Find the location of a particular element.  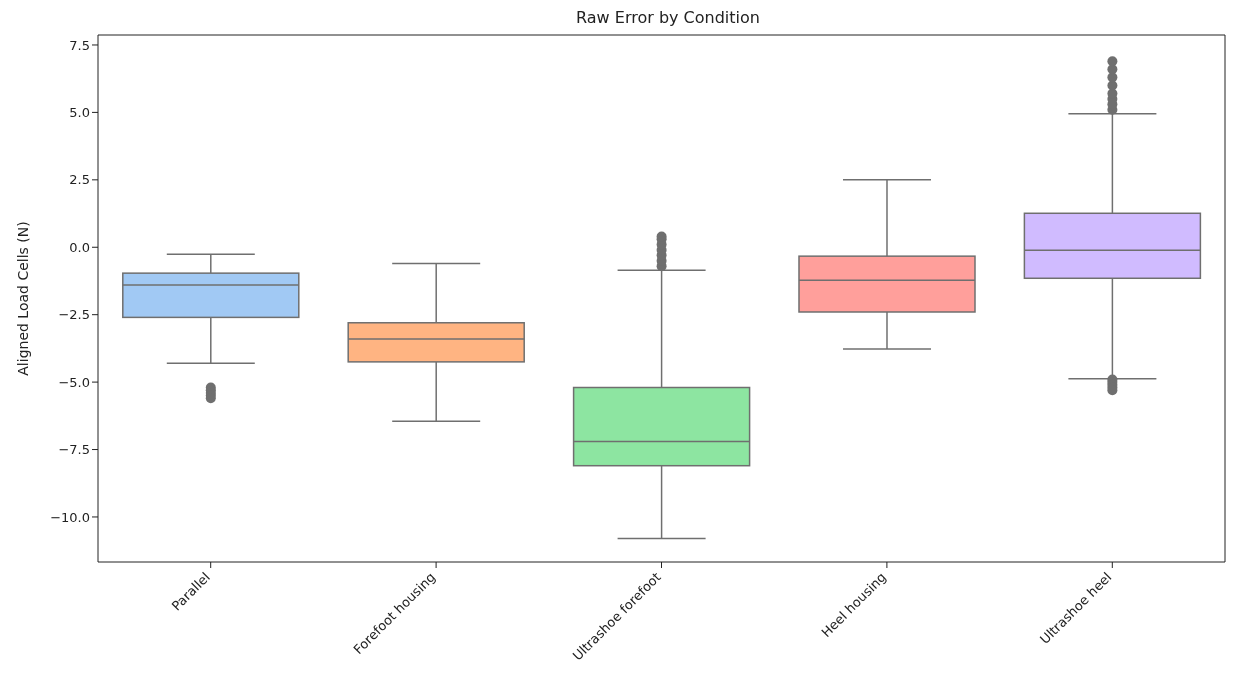

chart-title: Raw Error by Condition is located at coordinates (668, 18).